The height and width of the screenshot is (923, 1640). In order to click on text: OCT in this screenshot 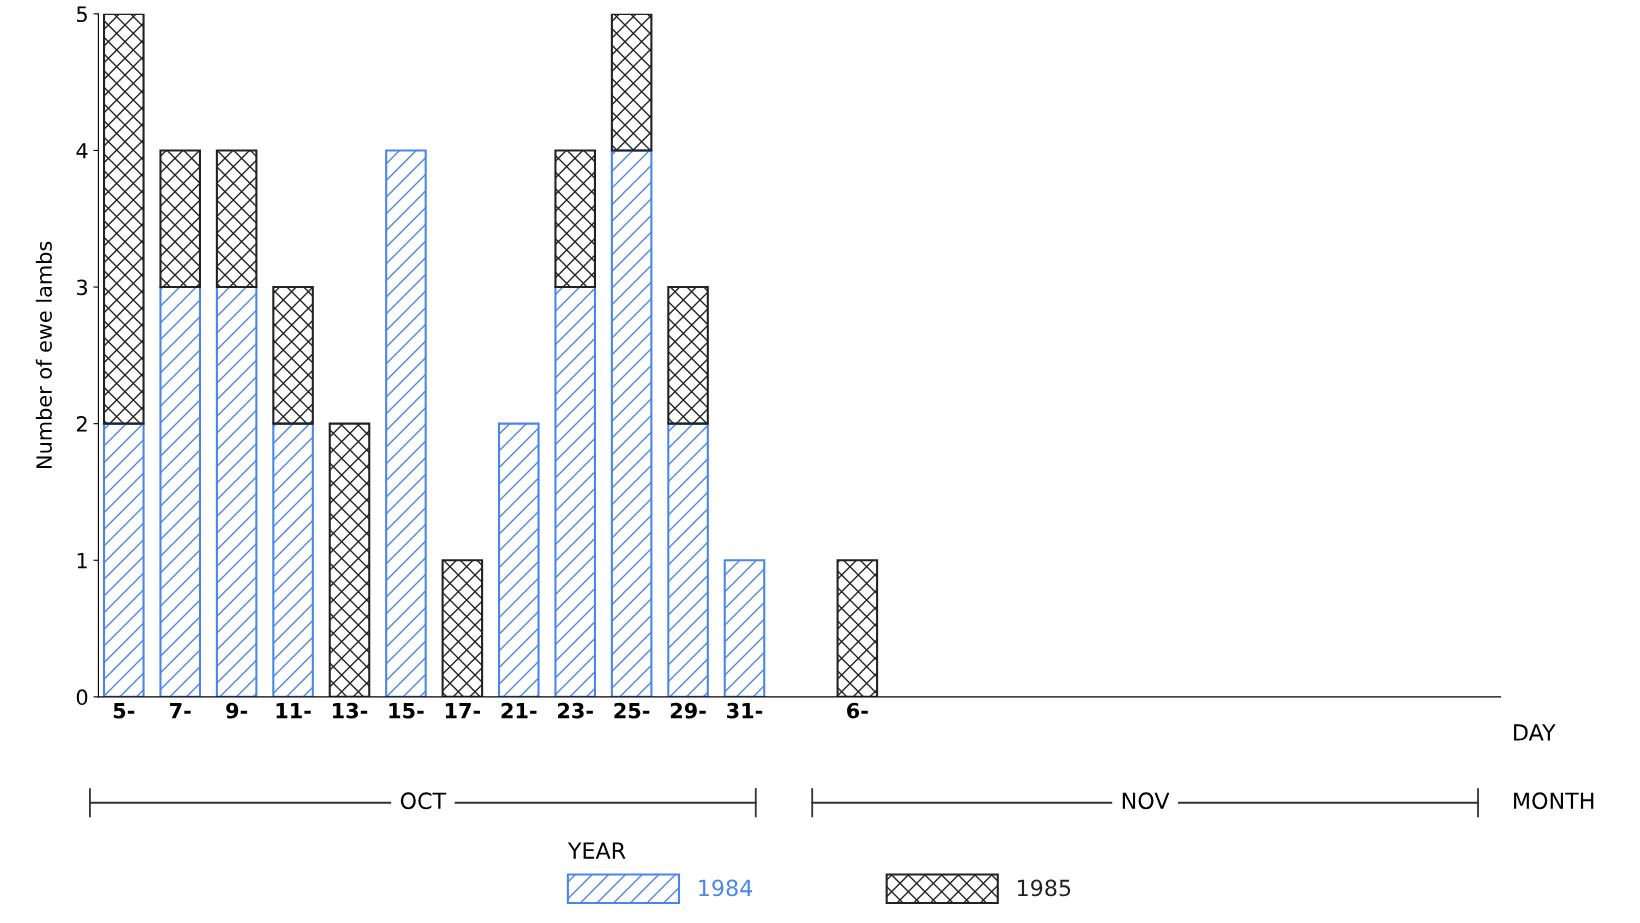, I will do `click(423, 801)`.